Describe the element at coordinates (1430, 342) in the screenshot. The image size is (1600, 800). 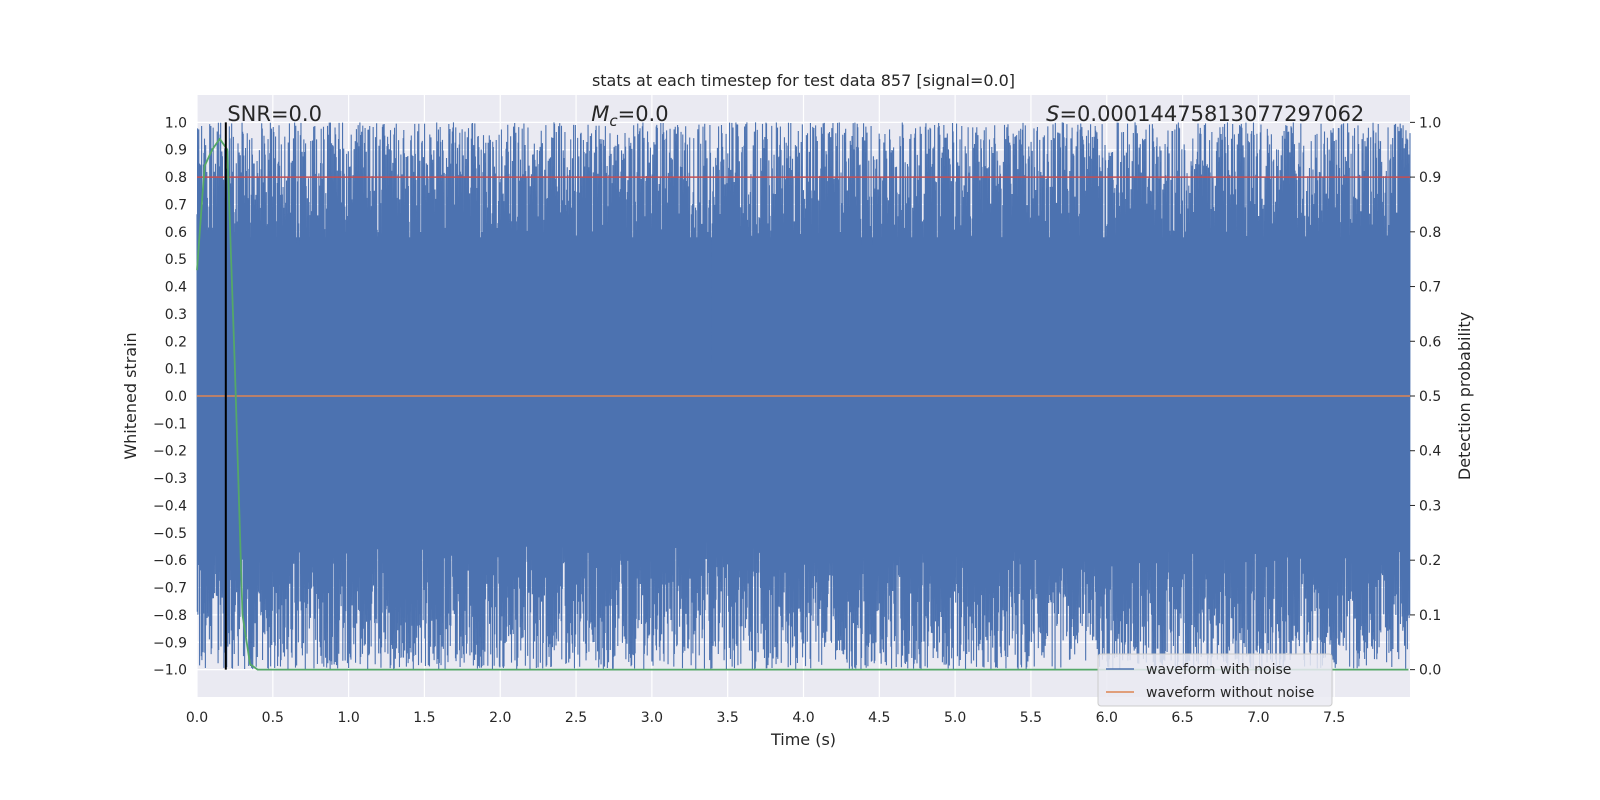
I see `y-right-tick-label: 0.6` at that location.